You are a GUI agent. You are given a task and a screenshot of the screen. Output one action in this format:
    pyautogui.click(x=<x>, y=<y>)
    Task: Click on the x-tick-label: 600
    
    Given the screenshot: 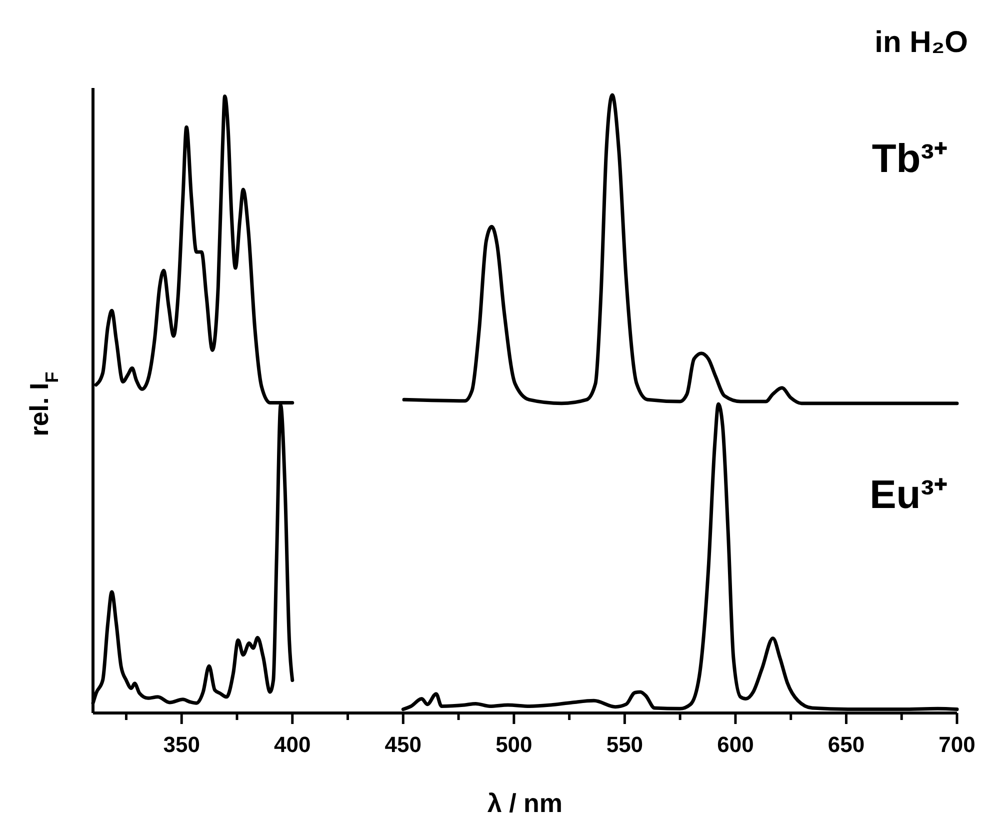 What is the action you would take?
    pyautogui.click(x=735, y=744)
    